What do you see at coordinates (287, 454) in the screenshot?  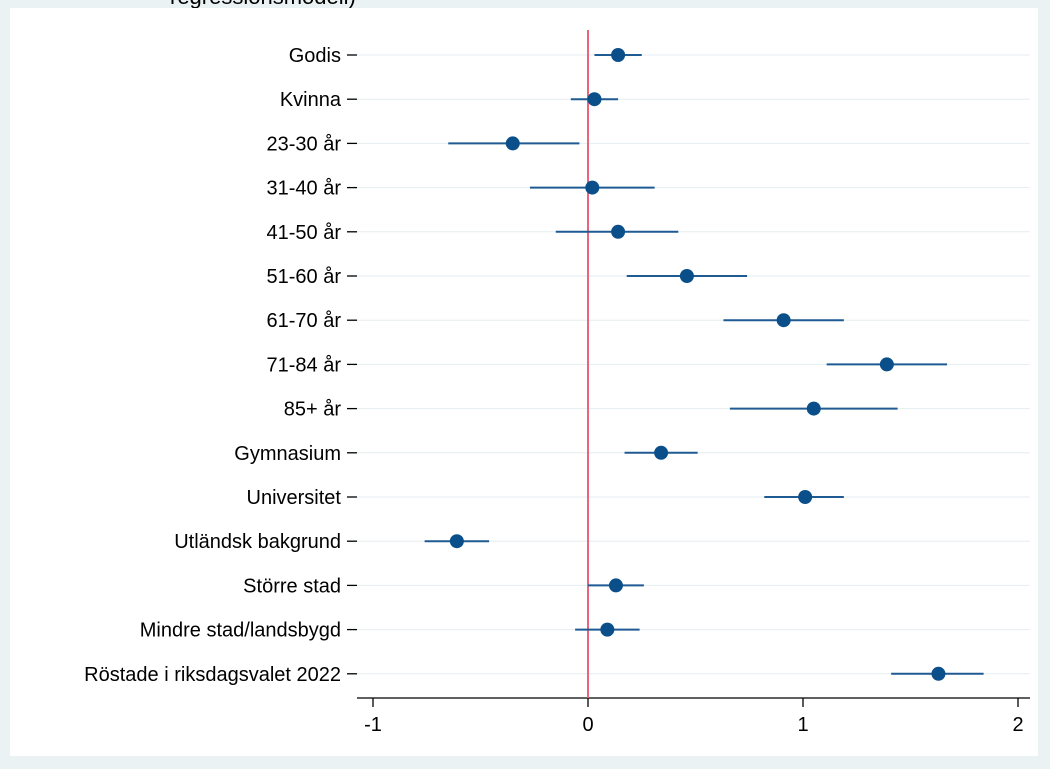 I see `y-tick-label: Gymnasium` at bounding box center [287, 454].